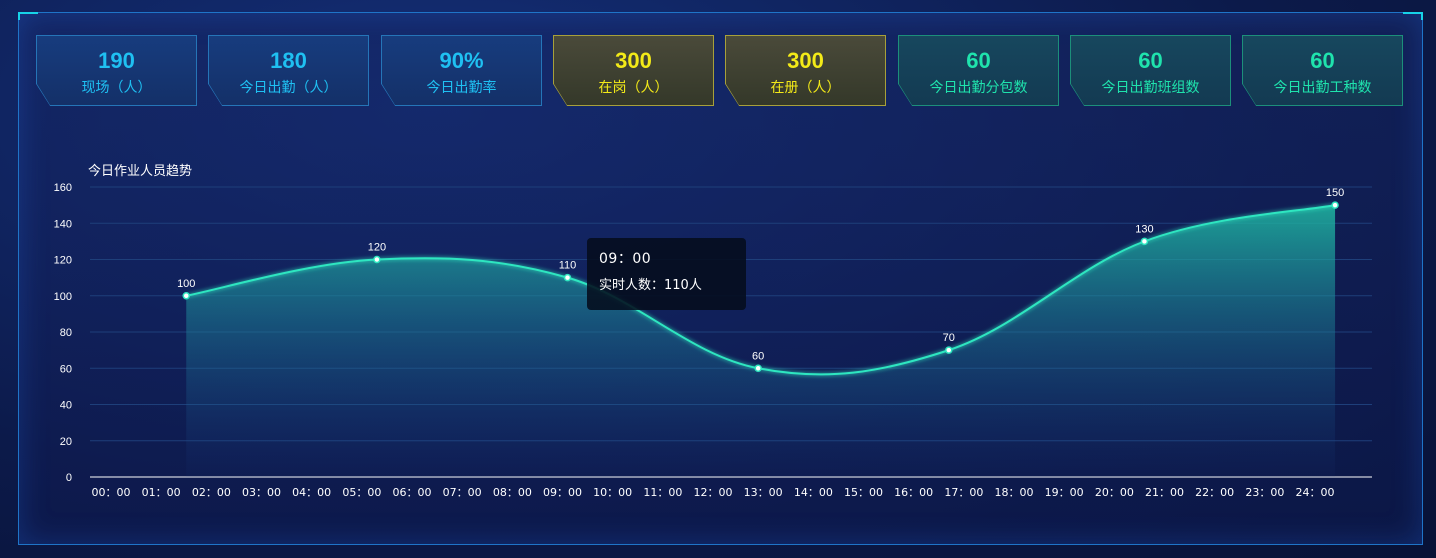 The height and width of the screenshot is (558, 1436). What do you see at coordinates (633, 88) in the screenshot?
I see `stat-label: 在岗（人）` at bounding box center [633, 88].